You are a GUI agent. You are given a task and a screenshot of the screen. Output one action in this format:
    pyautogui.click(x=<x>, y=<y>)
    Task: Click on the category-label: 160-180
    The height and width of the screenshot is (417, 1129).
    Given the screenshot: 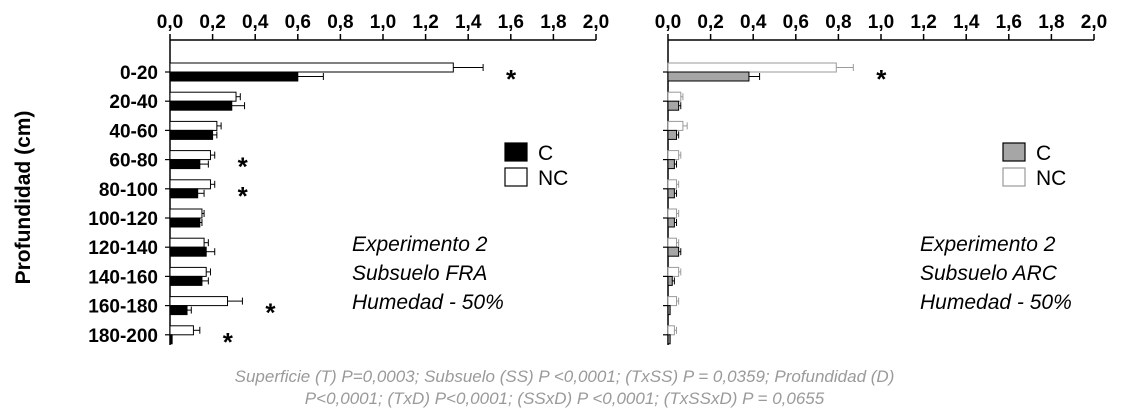 What is the action you would take?
    pyautogui.click(x=123, y=307)
    